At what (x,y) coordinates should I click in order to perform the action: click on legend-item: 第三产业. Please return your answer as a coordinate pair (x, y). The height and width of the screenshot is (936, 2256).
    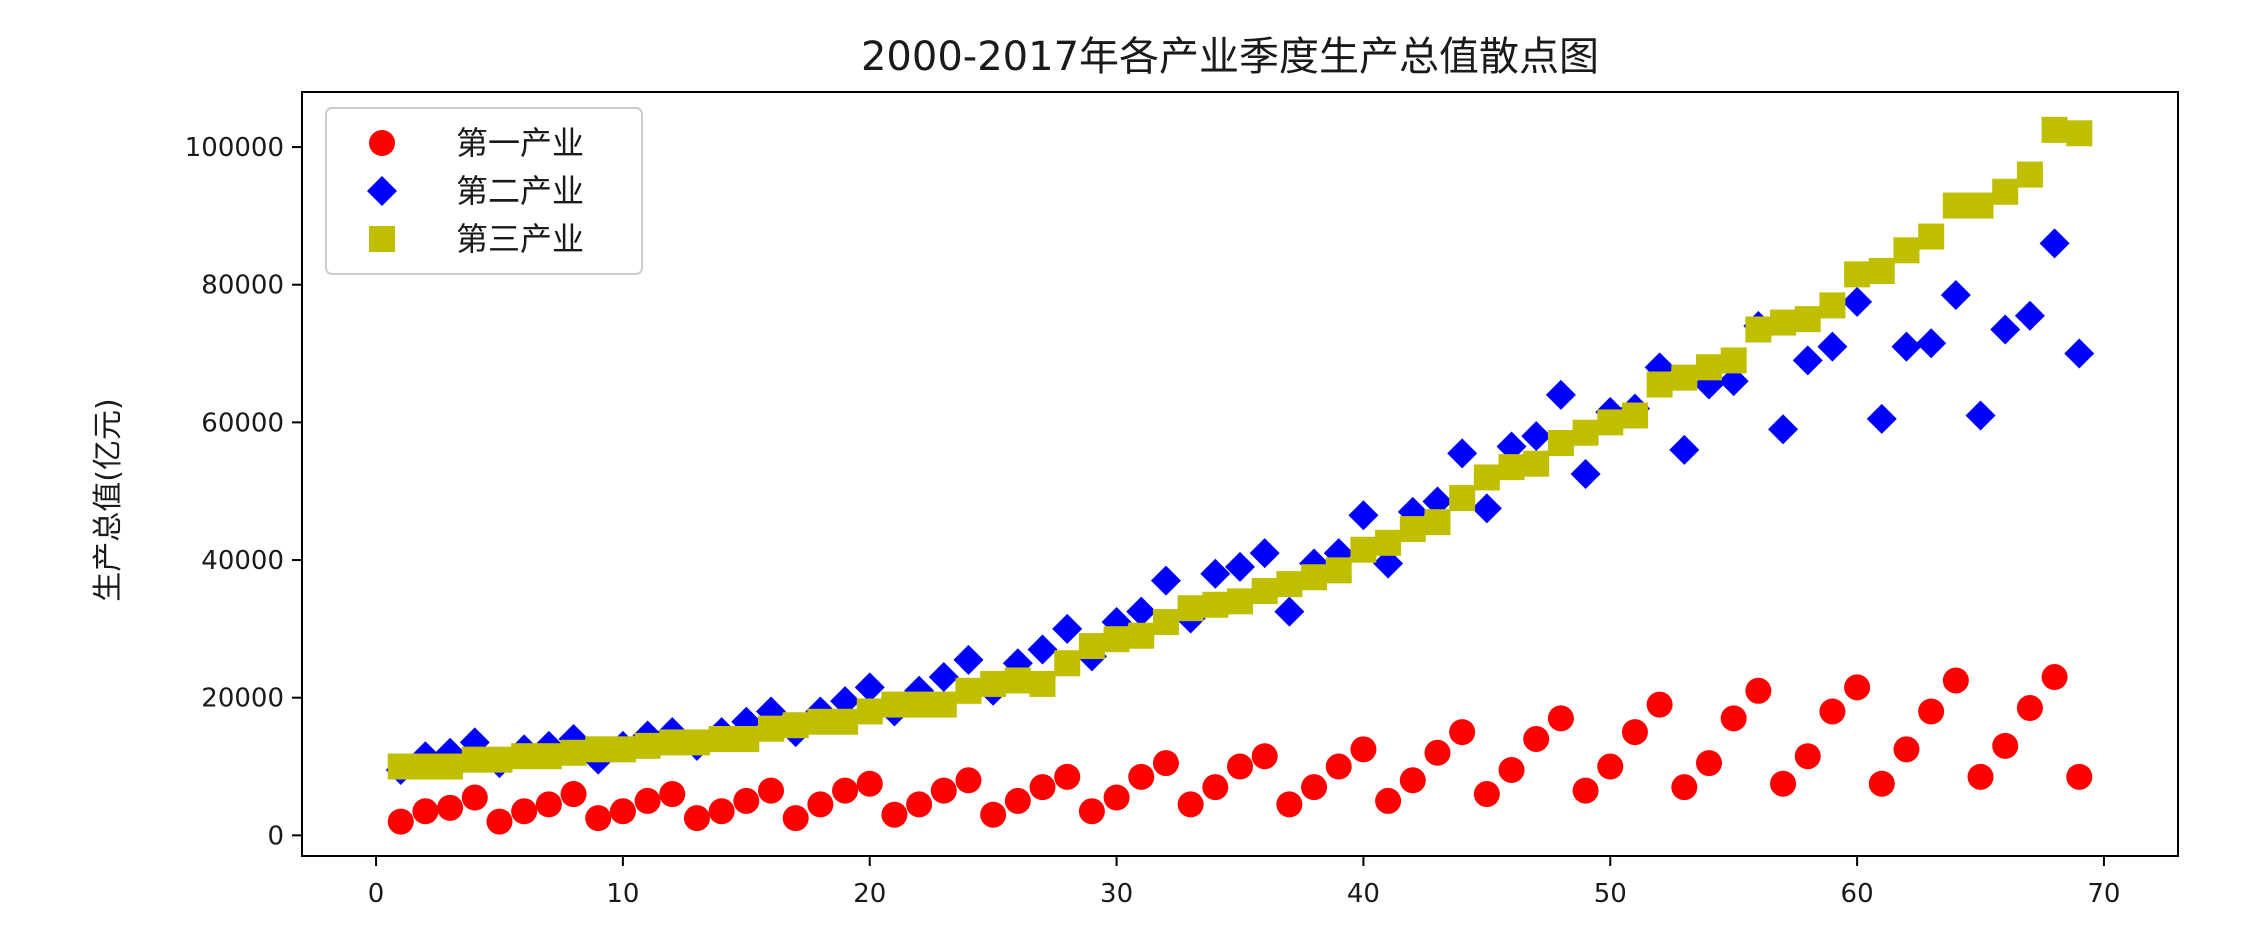
    Looking at the image, I should click on (476, 239).